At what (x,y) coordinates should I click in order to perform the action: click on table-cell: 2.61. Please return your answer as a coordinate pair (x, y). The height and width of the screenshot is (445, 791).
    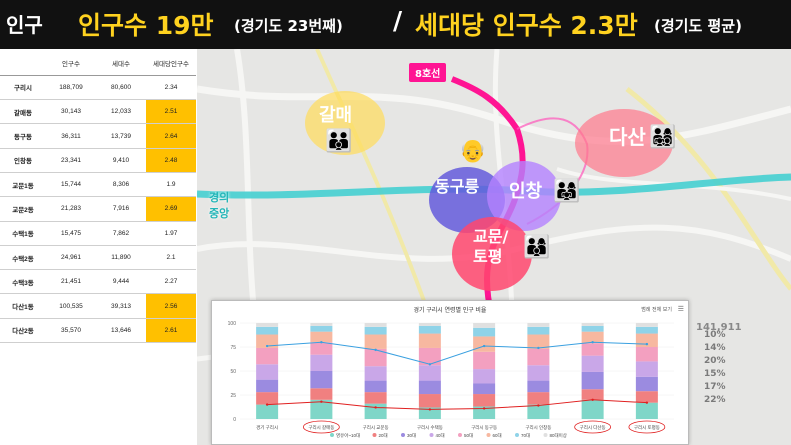
    Looking at the image, I should click on (171, 331).